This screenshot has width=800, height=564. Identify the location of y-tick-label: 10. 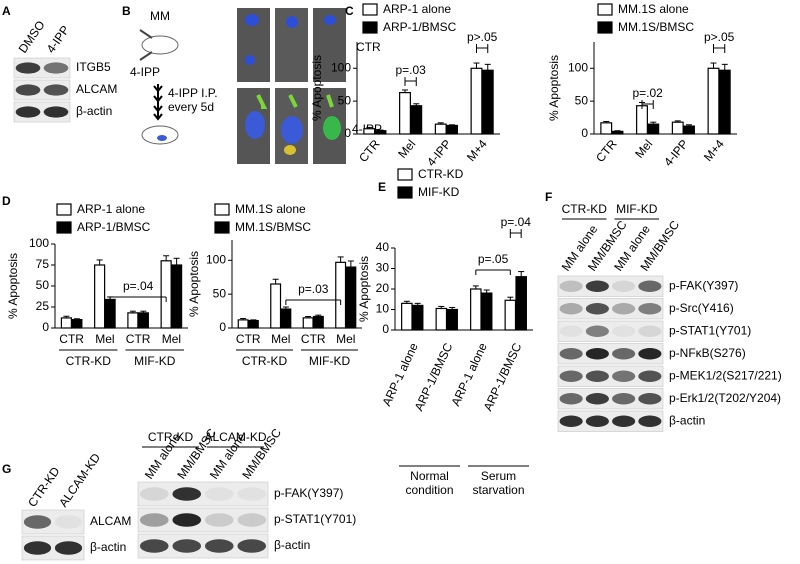
(383, 309).